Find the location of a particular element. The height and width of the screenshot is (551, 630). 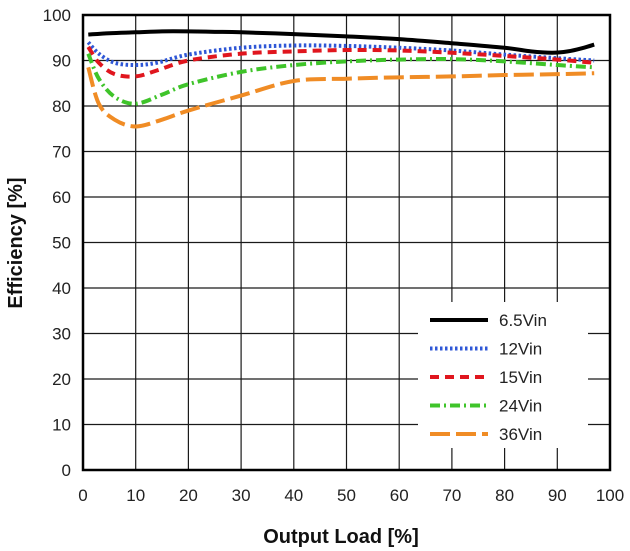

y-axis-label: Efficiency [%] is located at coordinates (16, 242).